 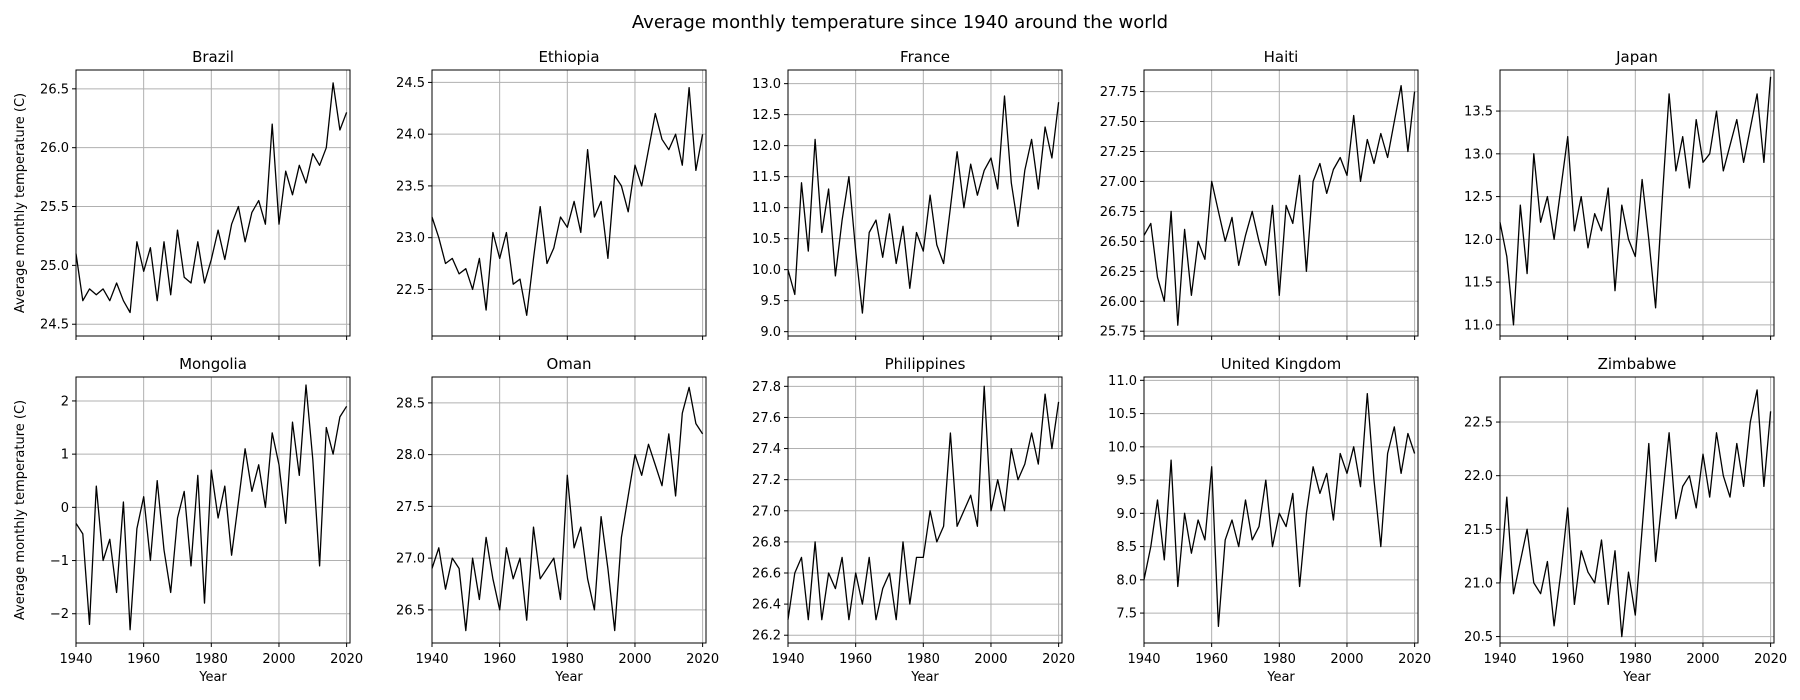 I want to click on y-tick-label: 26.00, so click(x=1118, y=302).